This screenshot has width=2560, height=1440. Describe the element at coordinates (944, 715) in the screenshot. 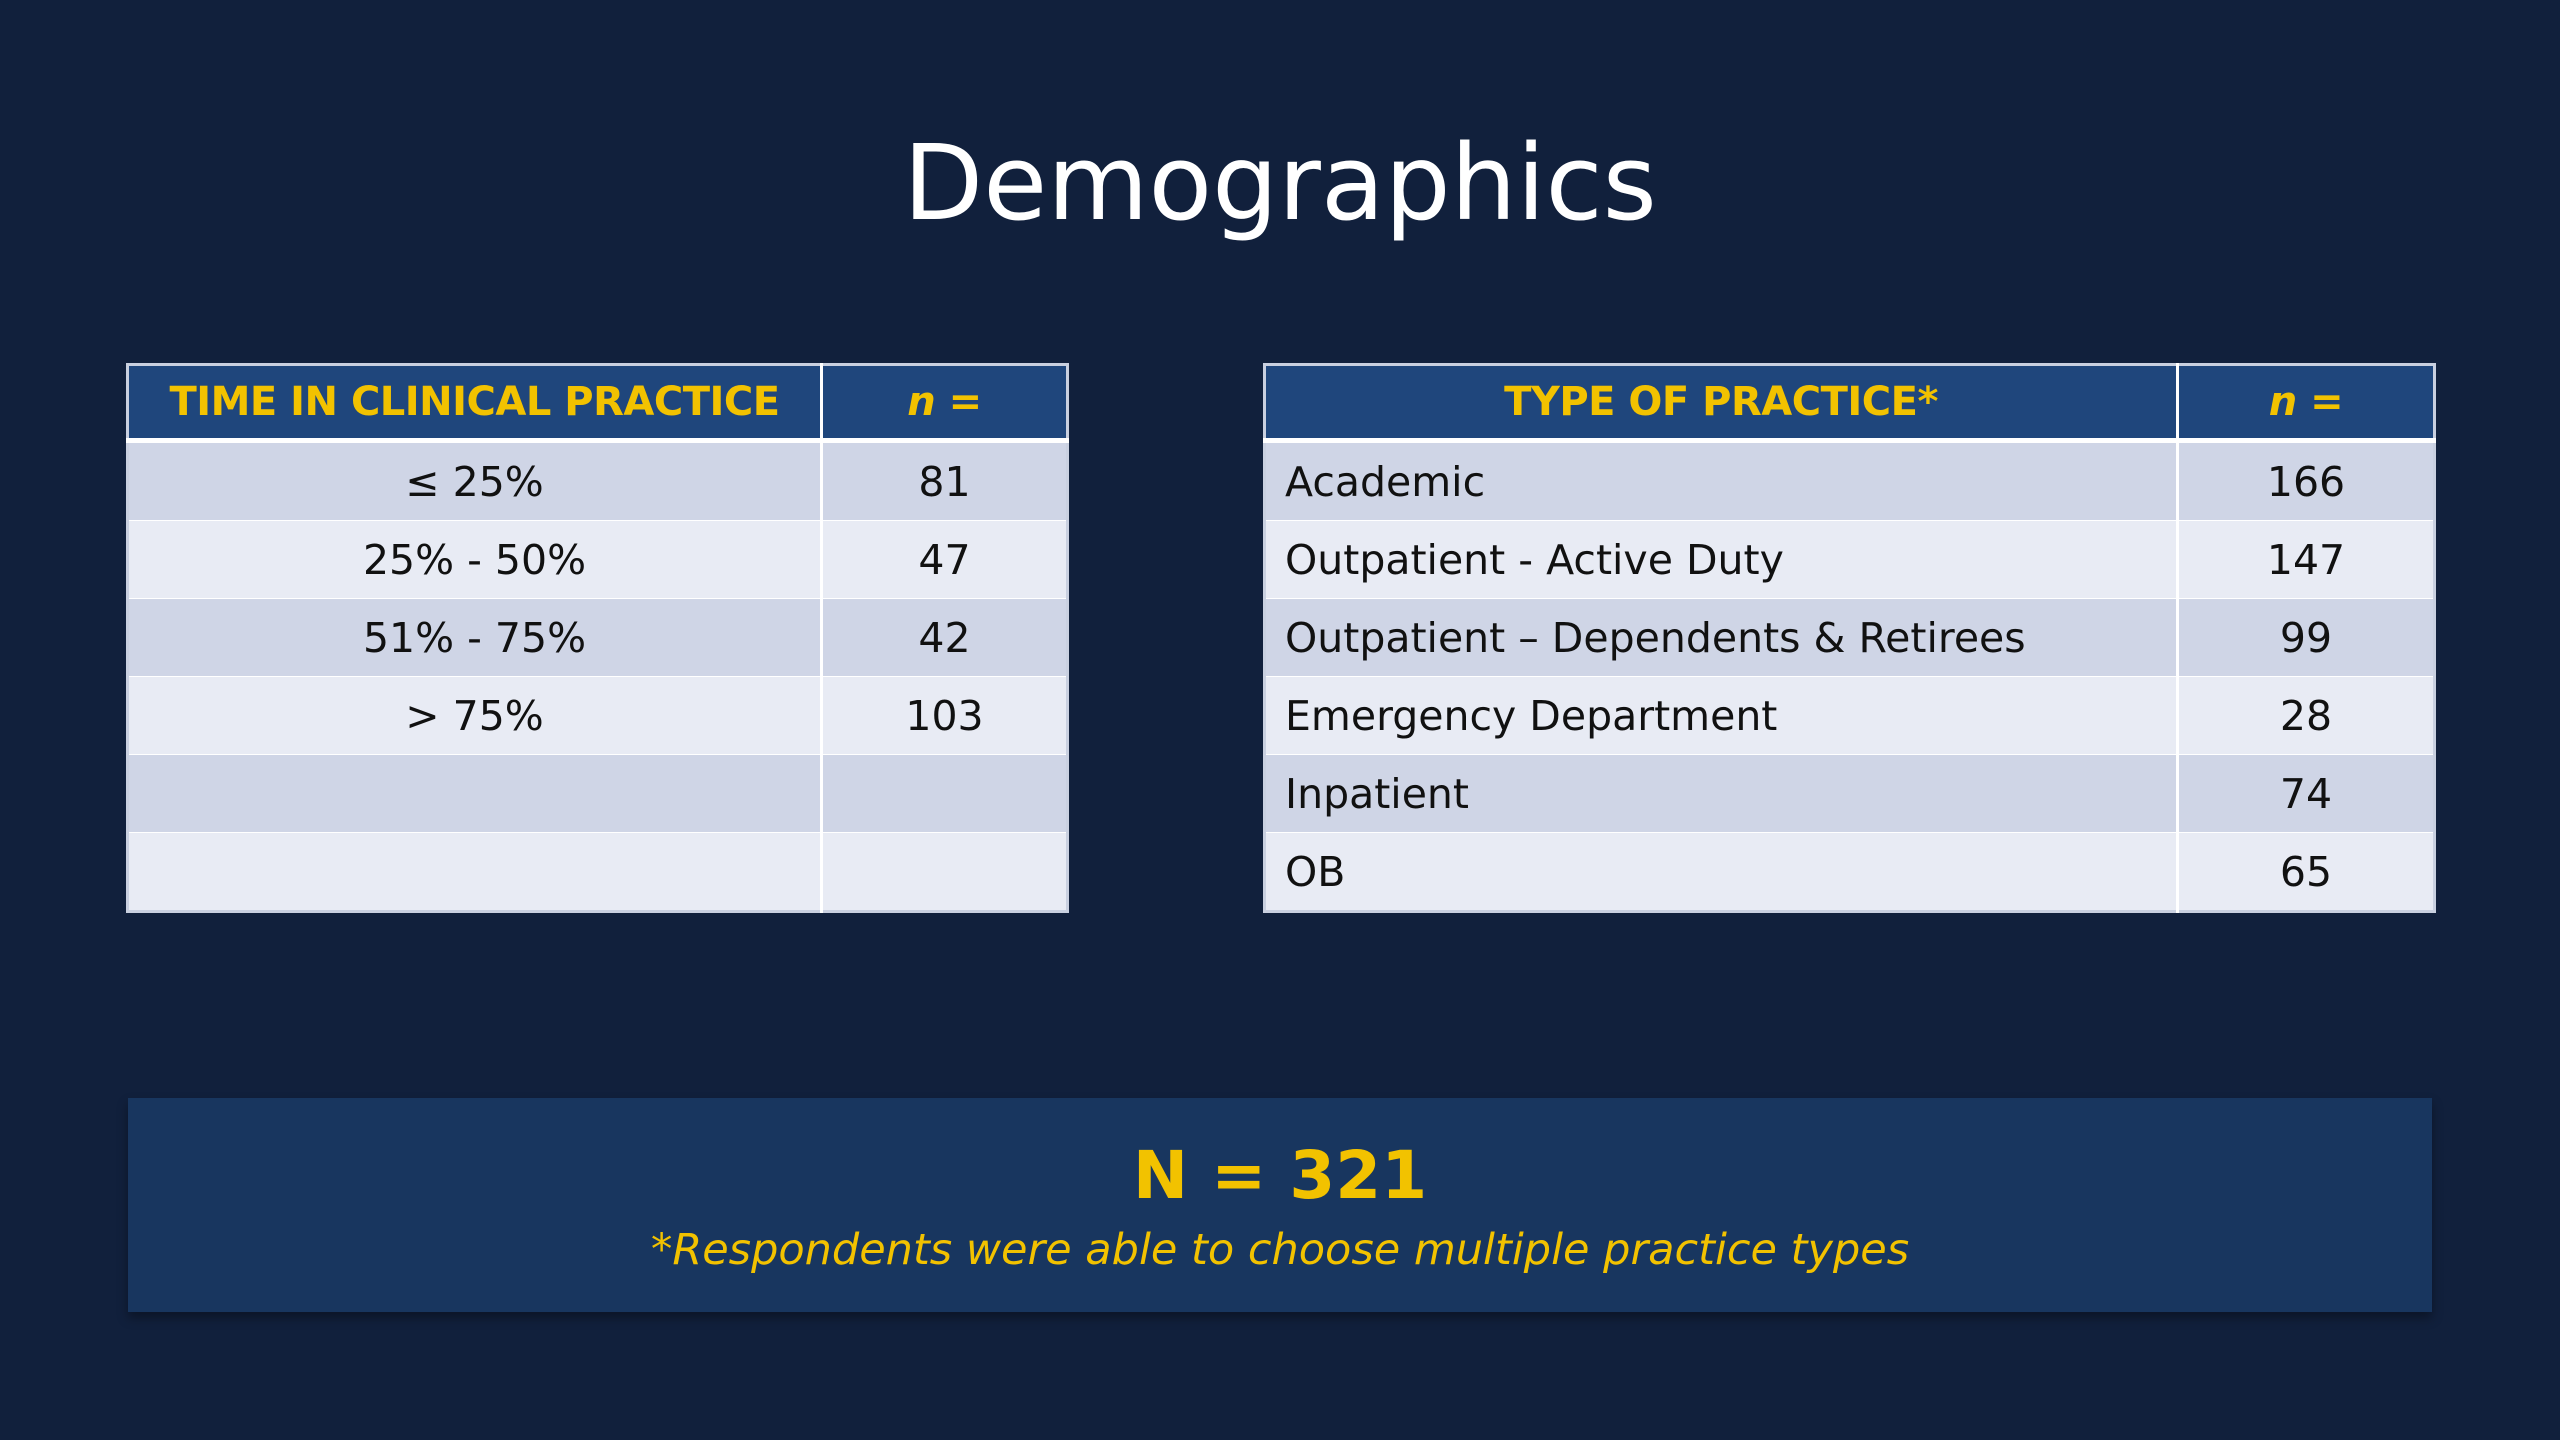

I see `count-cell: 103` at that location.